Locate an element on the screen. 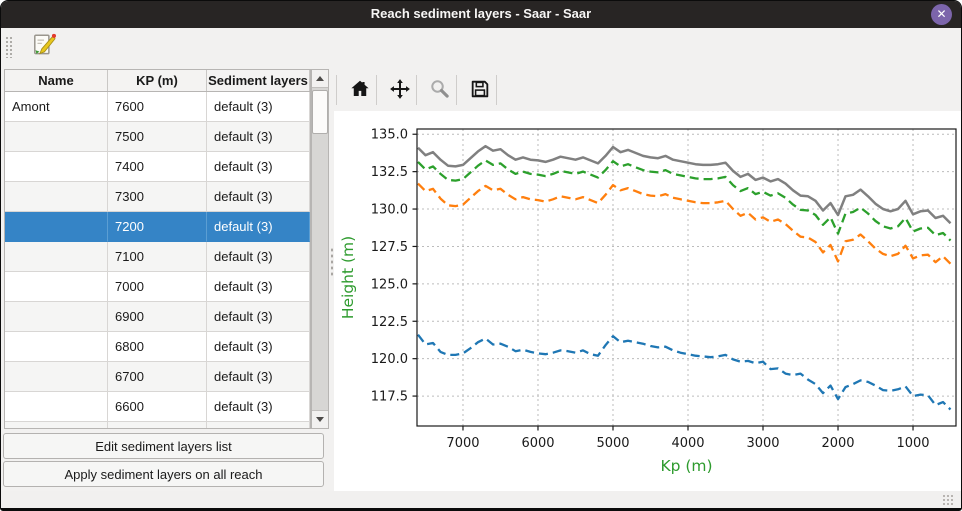  table-scrollbar is located at coordinates (320, 249).